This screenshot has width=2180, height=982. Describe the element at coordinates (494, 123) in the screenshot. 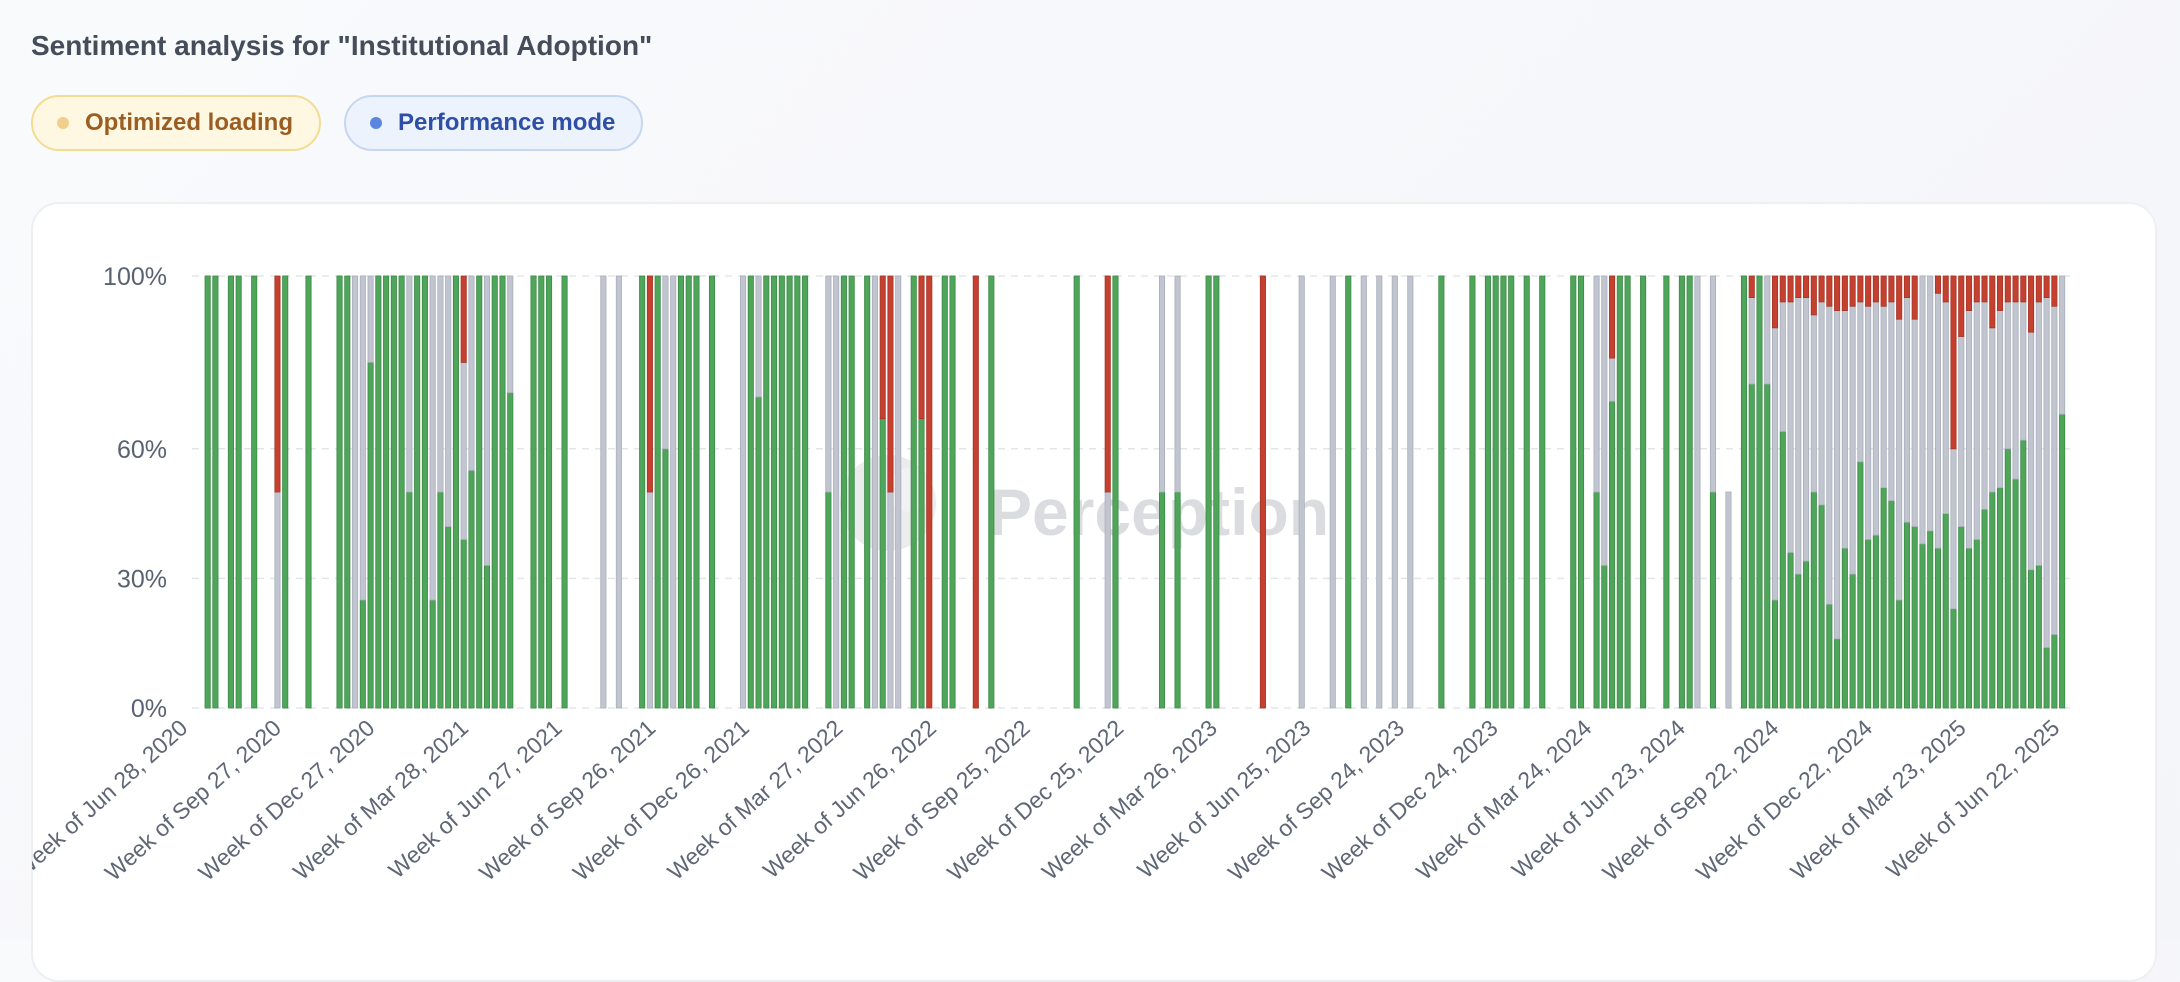

I see `performance-mode-badge: Performance mode` at that location.